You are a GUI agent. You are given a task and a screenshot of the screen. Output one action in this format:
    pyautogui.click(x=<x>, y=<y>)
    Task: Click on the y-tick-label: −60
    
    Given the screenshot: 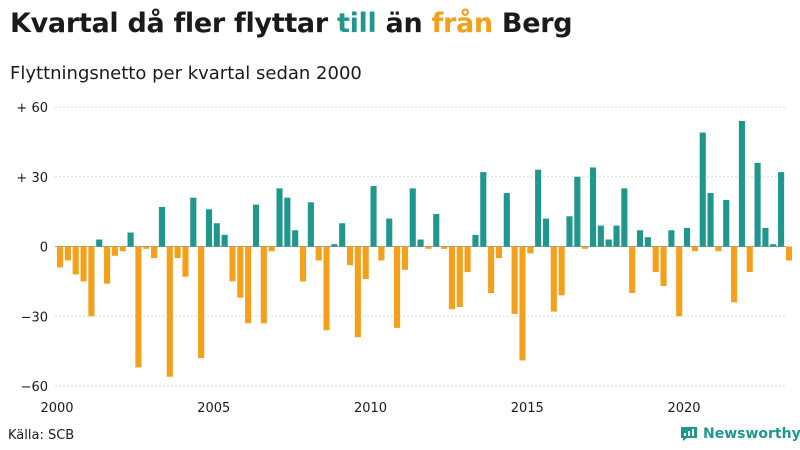 What is the action you would take?
    pyautogui.click(x=34, y=387)
    